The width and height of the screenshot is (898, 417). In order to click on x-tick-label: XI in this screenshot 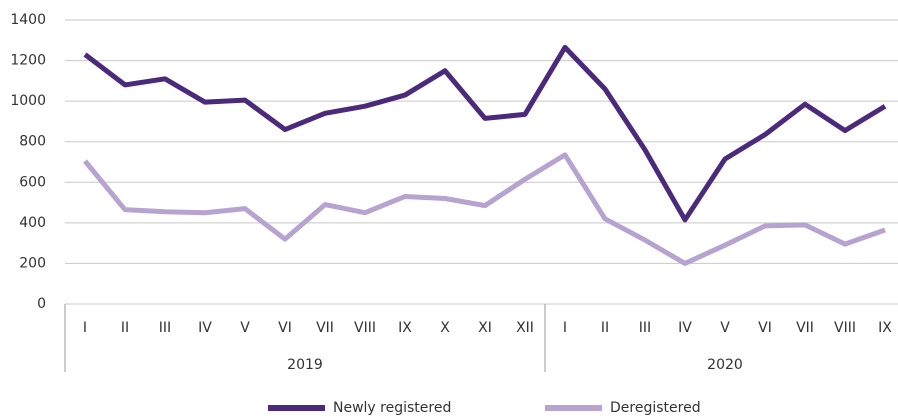, I will do `click(485, 328)`.